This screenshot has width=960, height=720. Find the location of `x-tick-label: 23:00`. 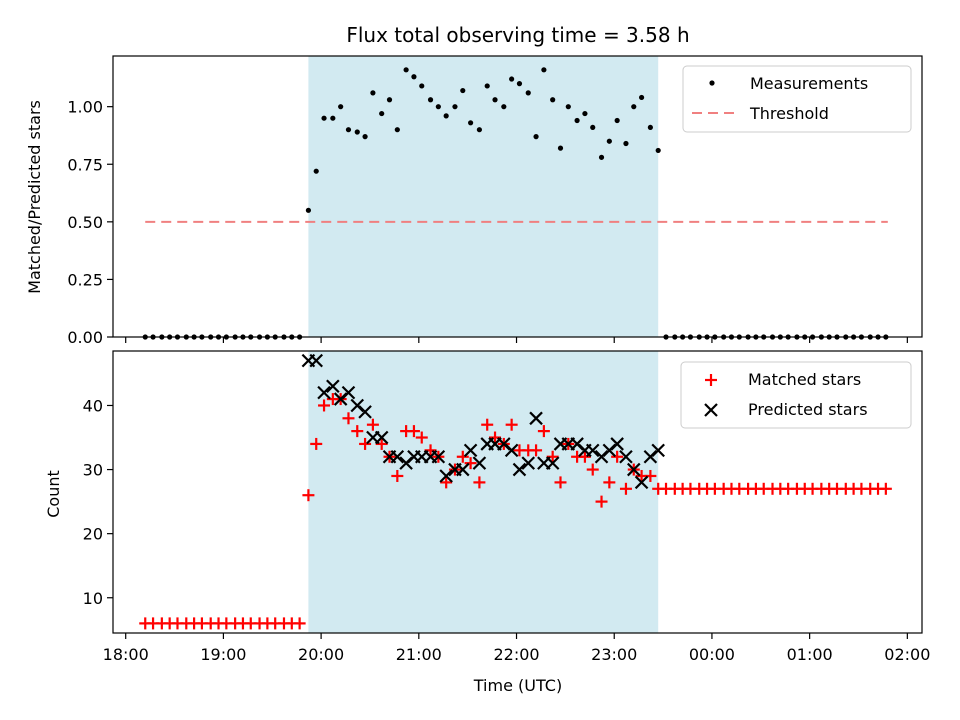

x-tick-label: 23:00 is located at coordinates (614, 654).